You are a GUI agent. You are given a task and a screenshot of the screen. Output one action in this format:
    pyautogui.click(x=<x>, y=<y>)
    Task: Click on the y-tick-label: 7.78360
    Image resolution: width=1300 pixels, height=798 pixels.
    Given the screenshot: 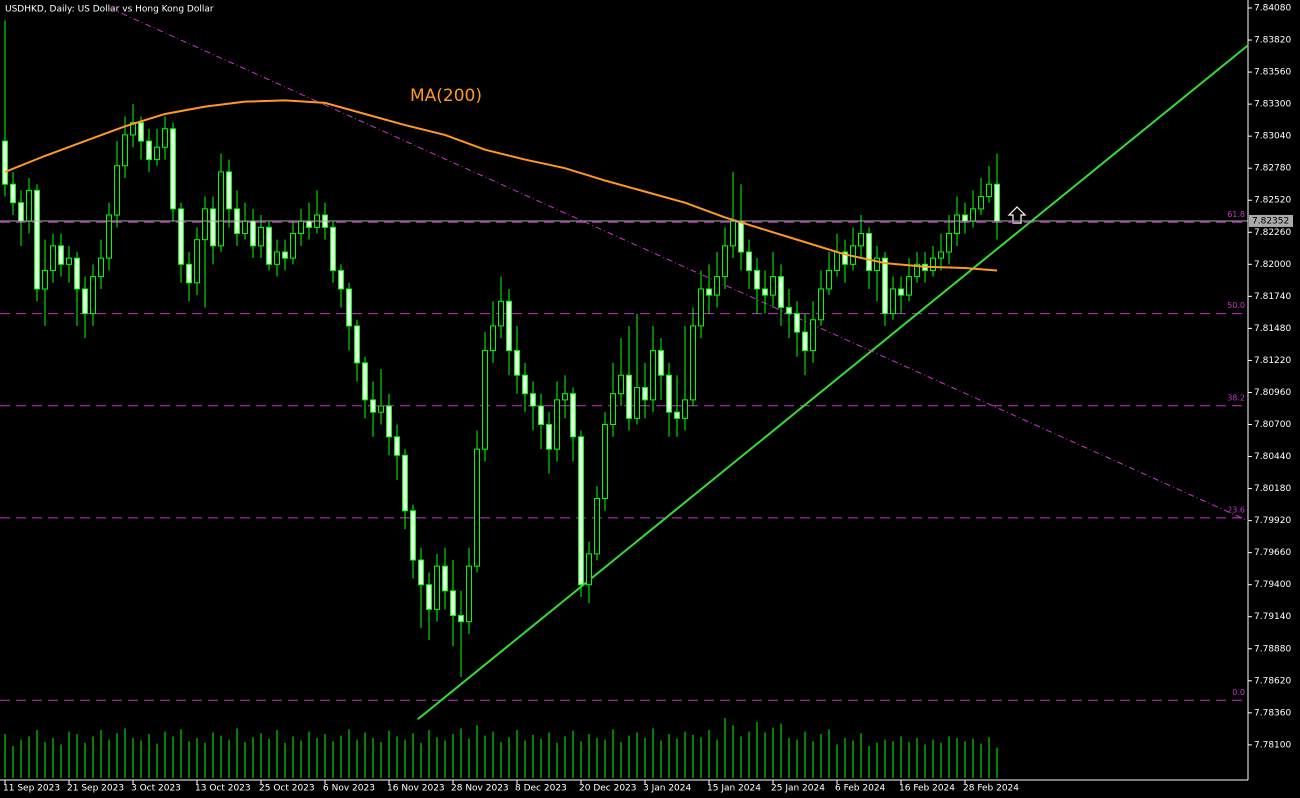 What is the action you would take?
    pyautogui.click(x=1272, y=713)
    